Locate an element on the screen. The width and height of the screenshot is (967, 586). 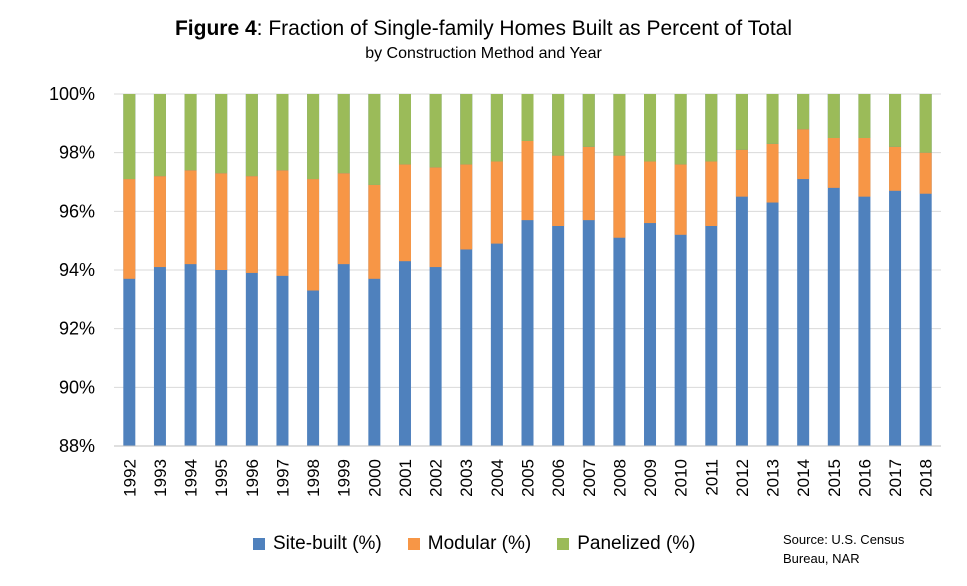
x-tick-label: 2009 is located at coordinates (650, 478).